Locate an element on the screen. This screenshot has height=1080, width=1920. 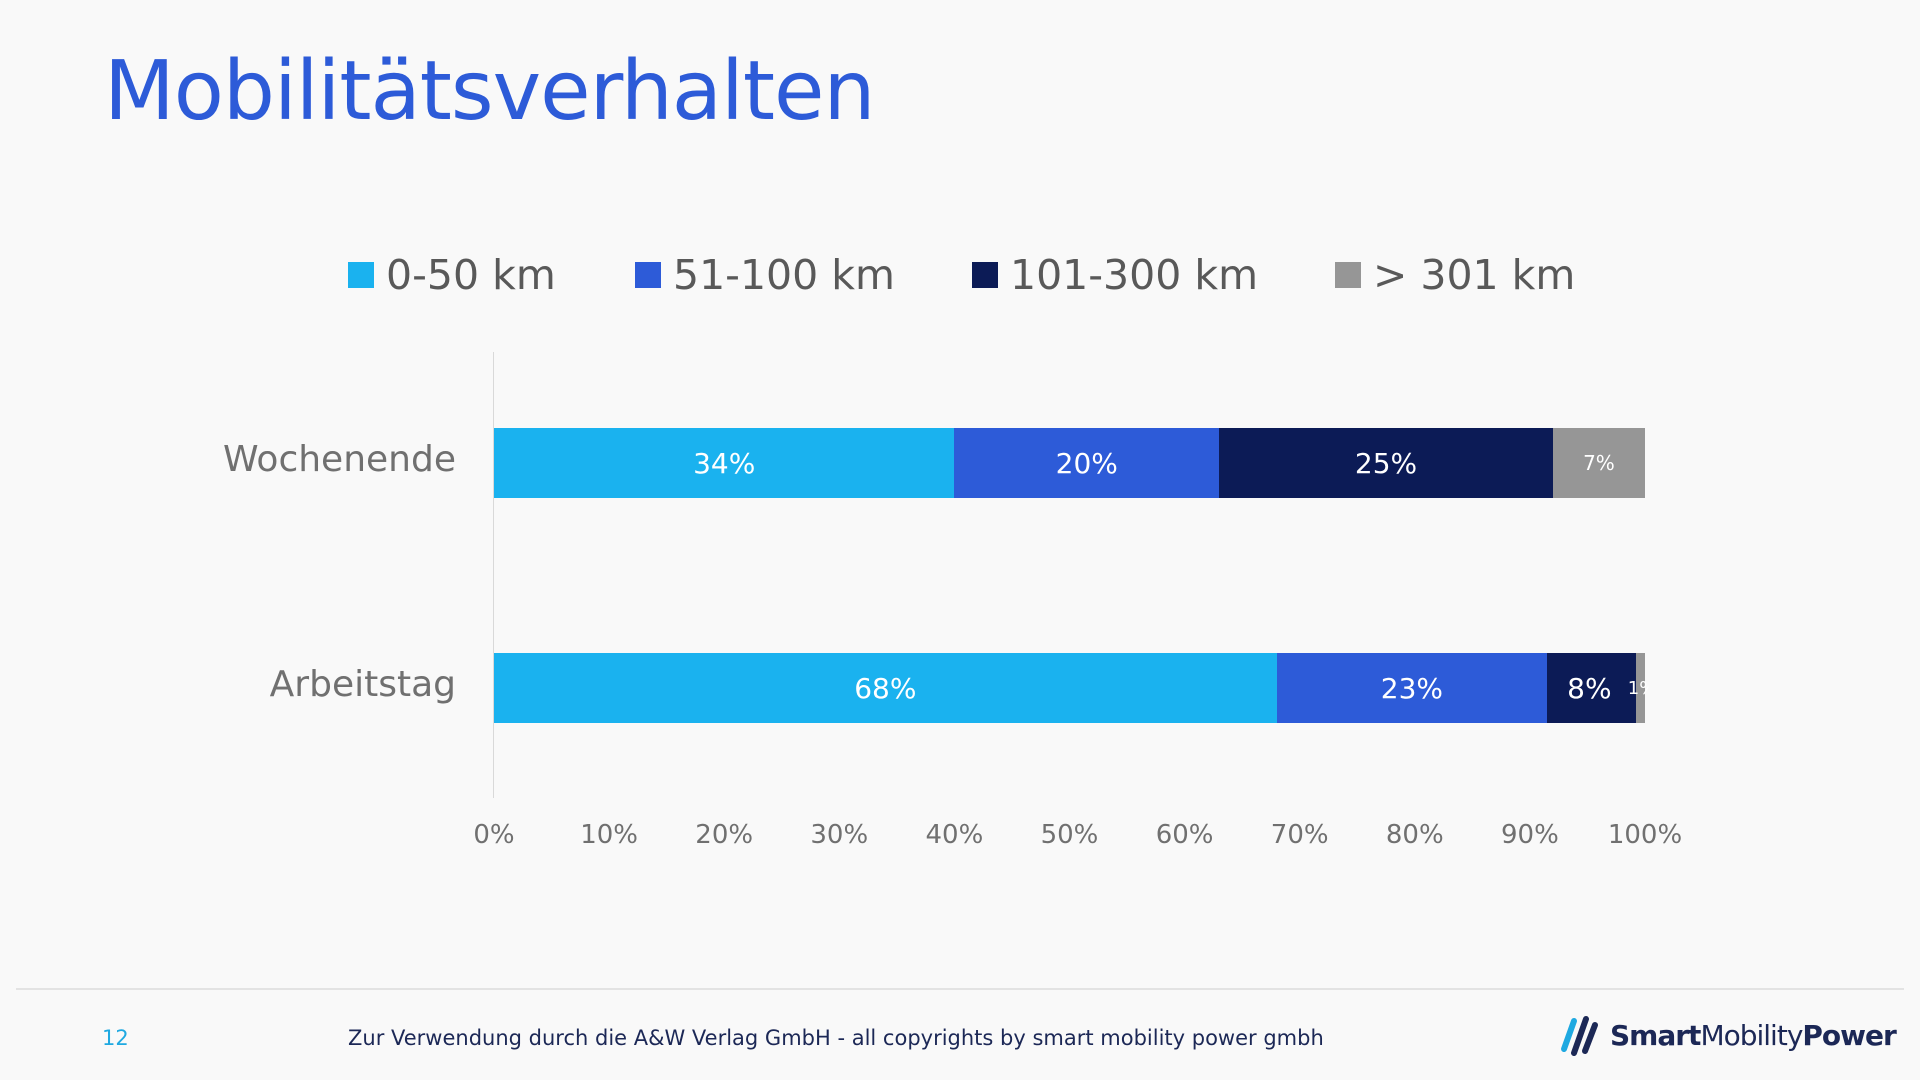
legend-item: 51-100 km is located at coordinates (765, 275).